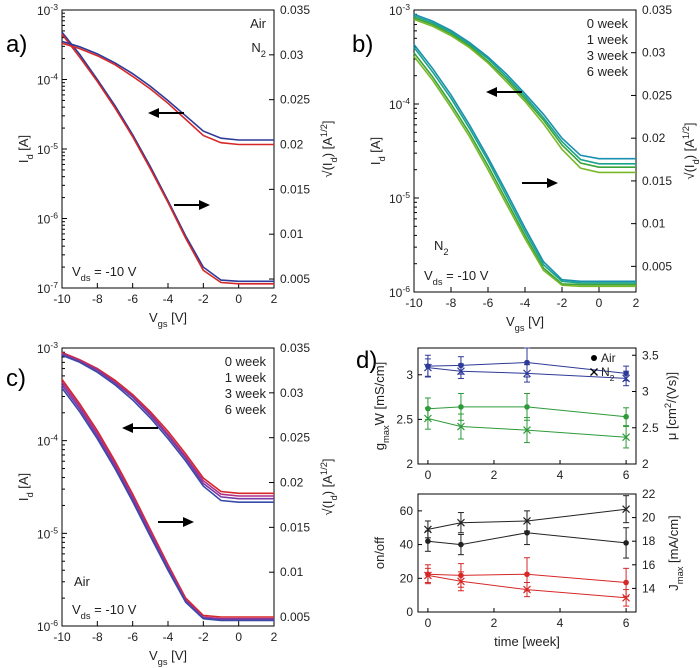 This screenshot has height=668, width=700. What do you see at coordinates (650, 355) in the screenshot?
I see `y2-tick-label: 3.5` at bounding box center [650, 355].